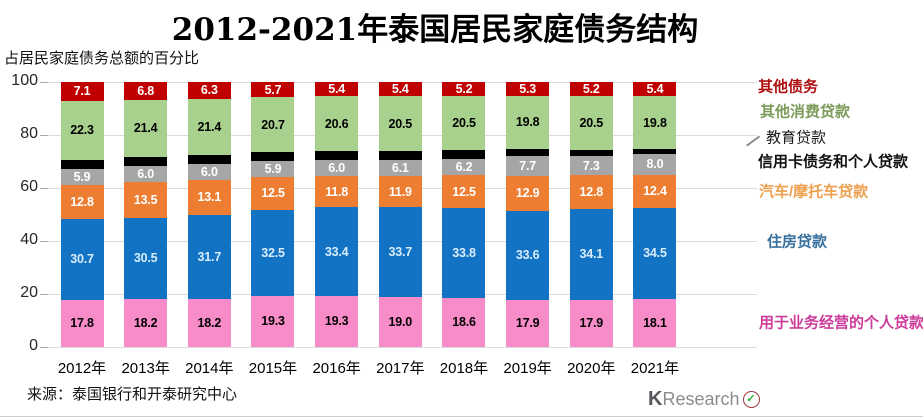 The height and width of the screenshot is (417, 923). I want to click on segment-housing-loans: 34.1, so click(591, 254).